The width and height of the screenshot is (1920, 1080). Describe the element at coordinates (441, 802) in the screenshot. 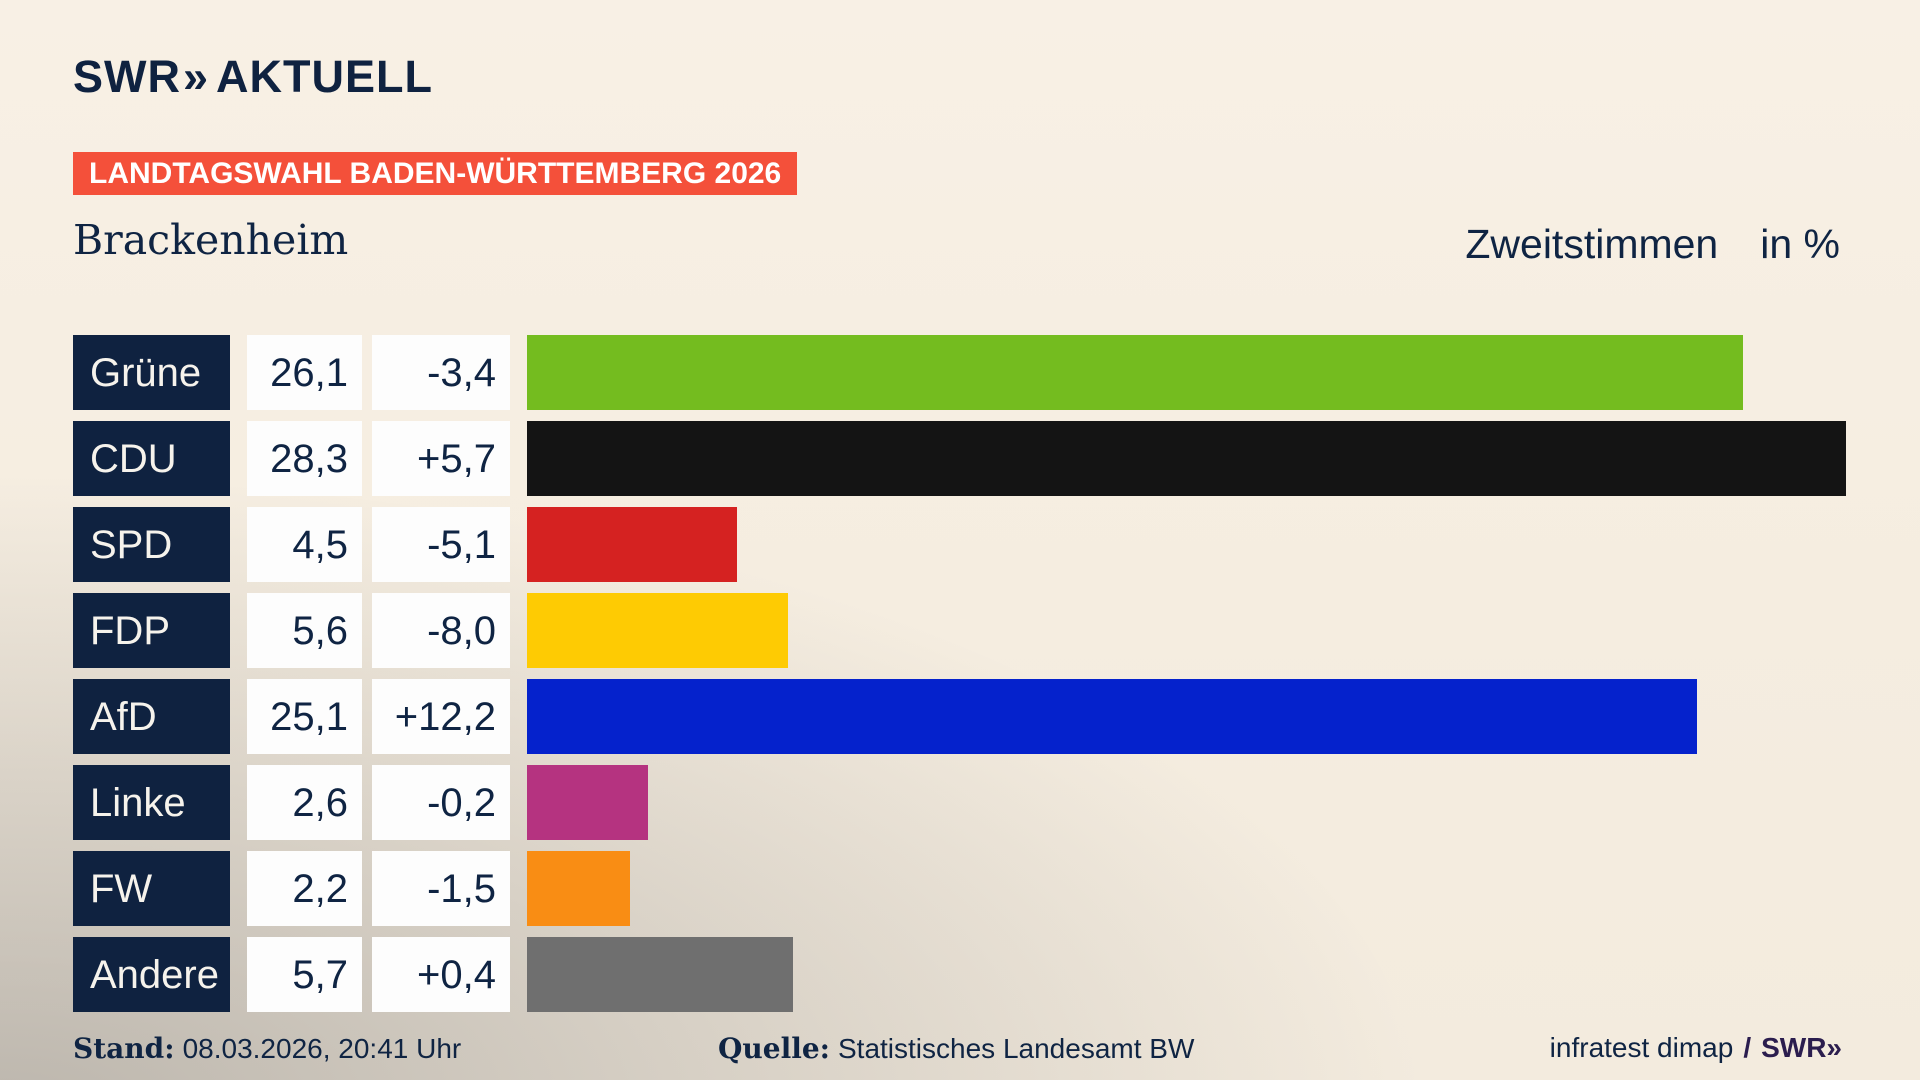

I see `party-change: -0,2` at that location.